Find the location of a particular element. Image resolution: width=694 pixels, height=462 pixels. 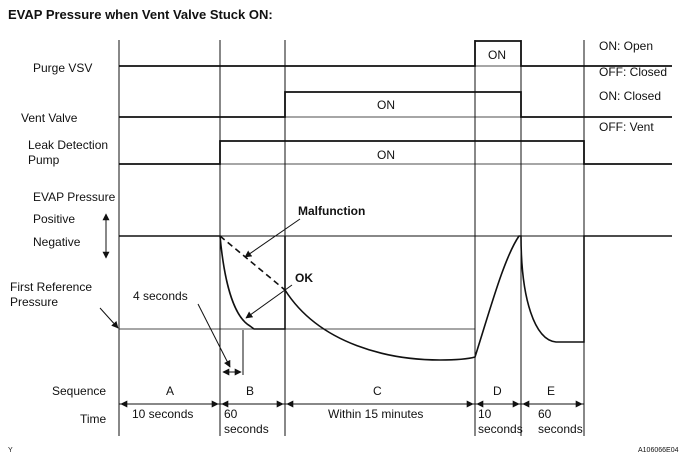

time-e-line1: 60 is located at coordinates (545, 414).